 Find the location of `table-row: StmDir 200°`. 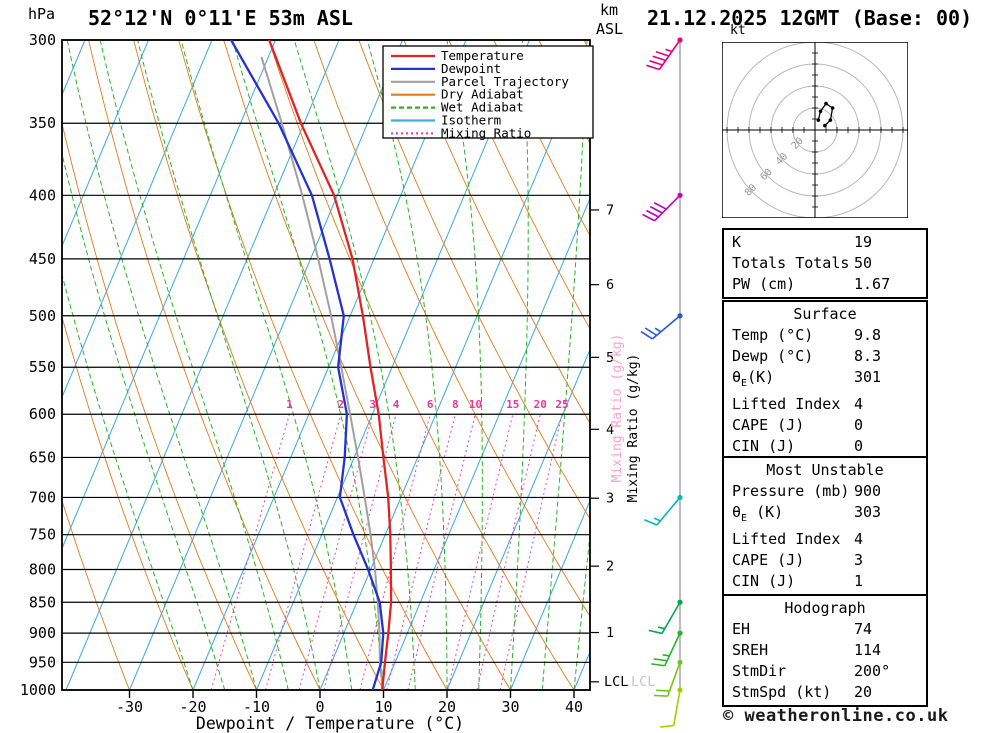

table-row: StmDir 200° is located at coordinates (825, 671).